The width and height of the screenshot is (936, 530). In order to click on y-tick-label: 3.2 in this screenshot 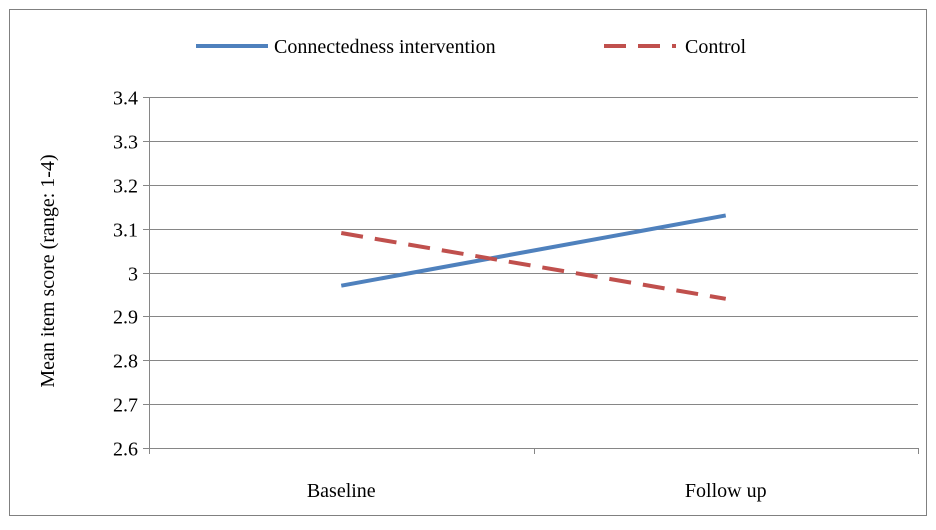, I will do `click(125, 187)`.